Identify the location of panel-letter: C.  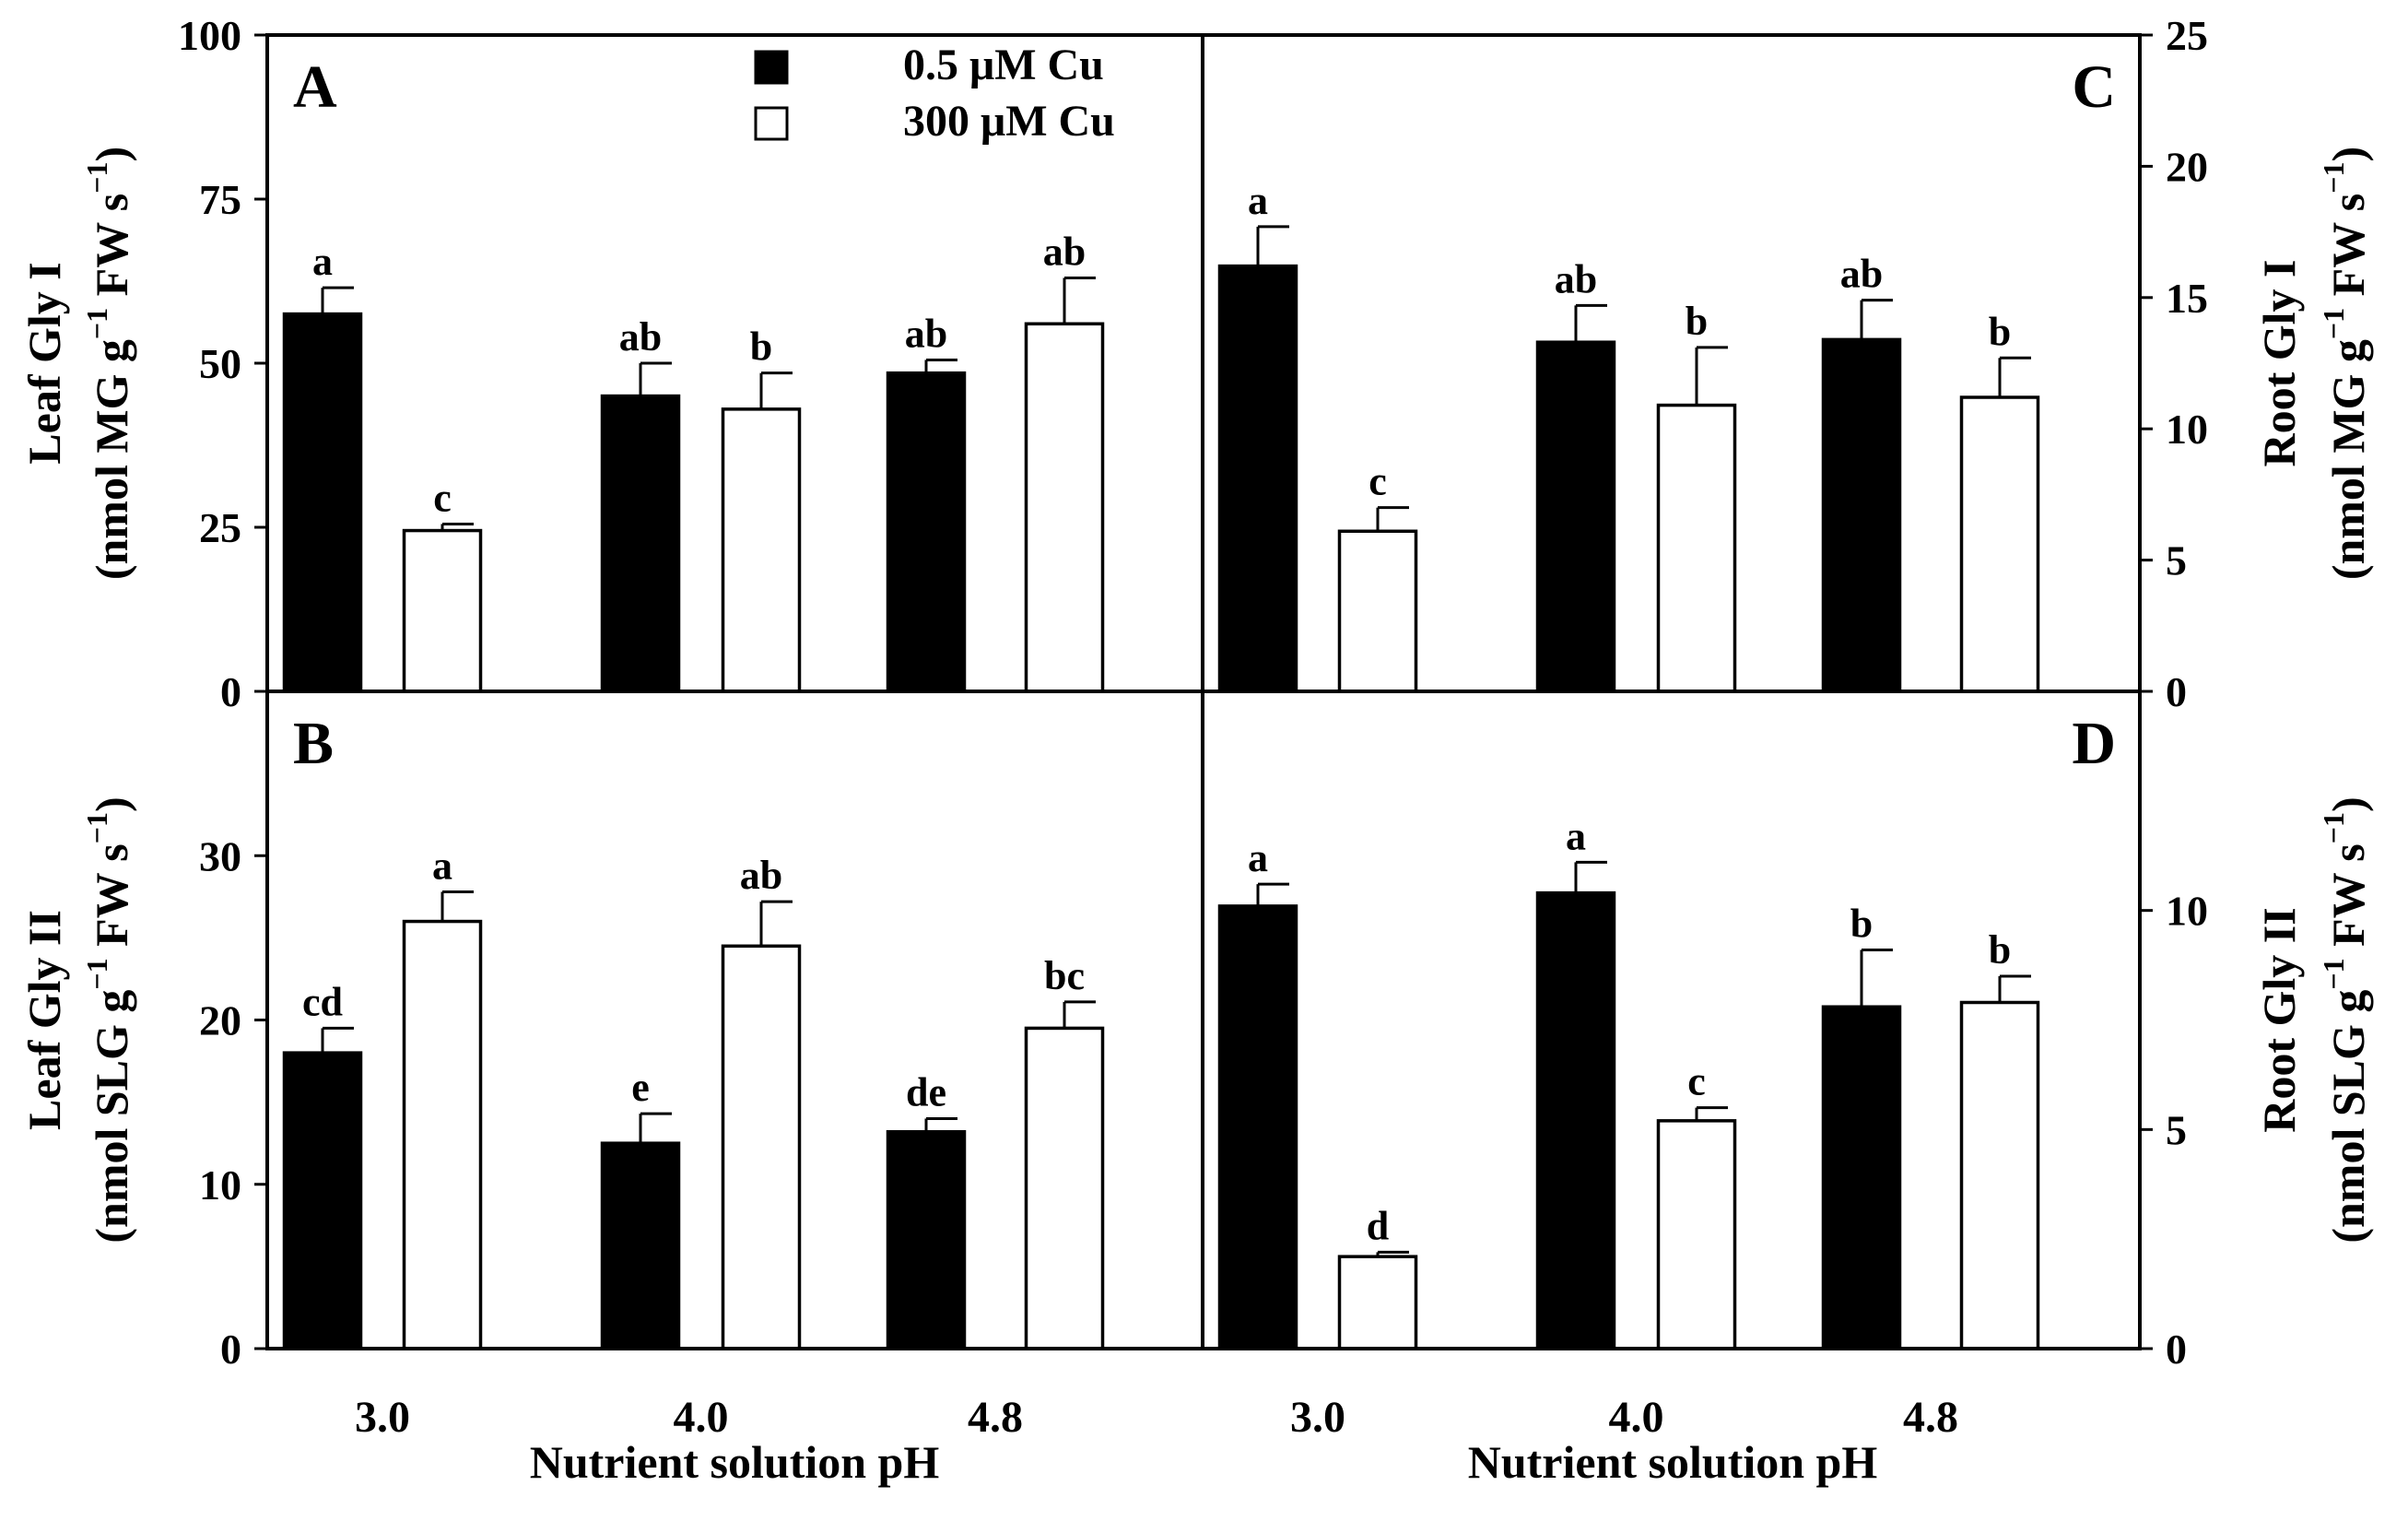
(2094, 87).